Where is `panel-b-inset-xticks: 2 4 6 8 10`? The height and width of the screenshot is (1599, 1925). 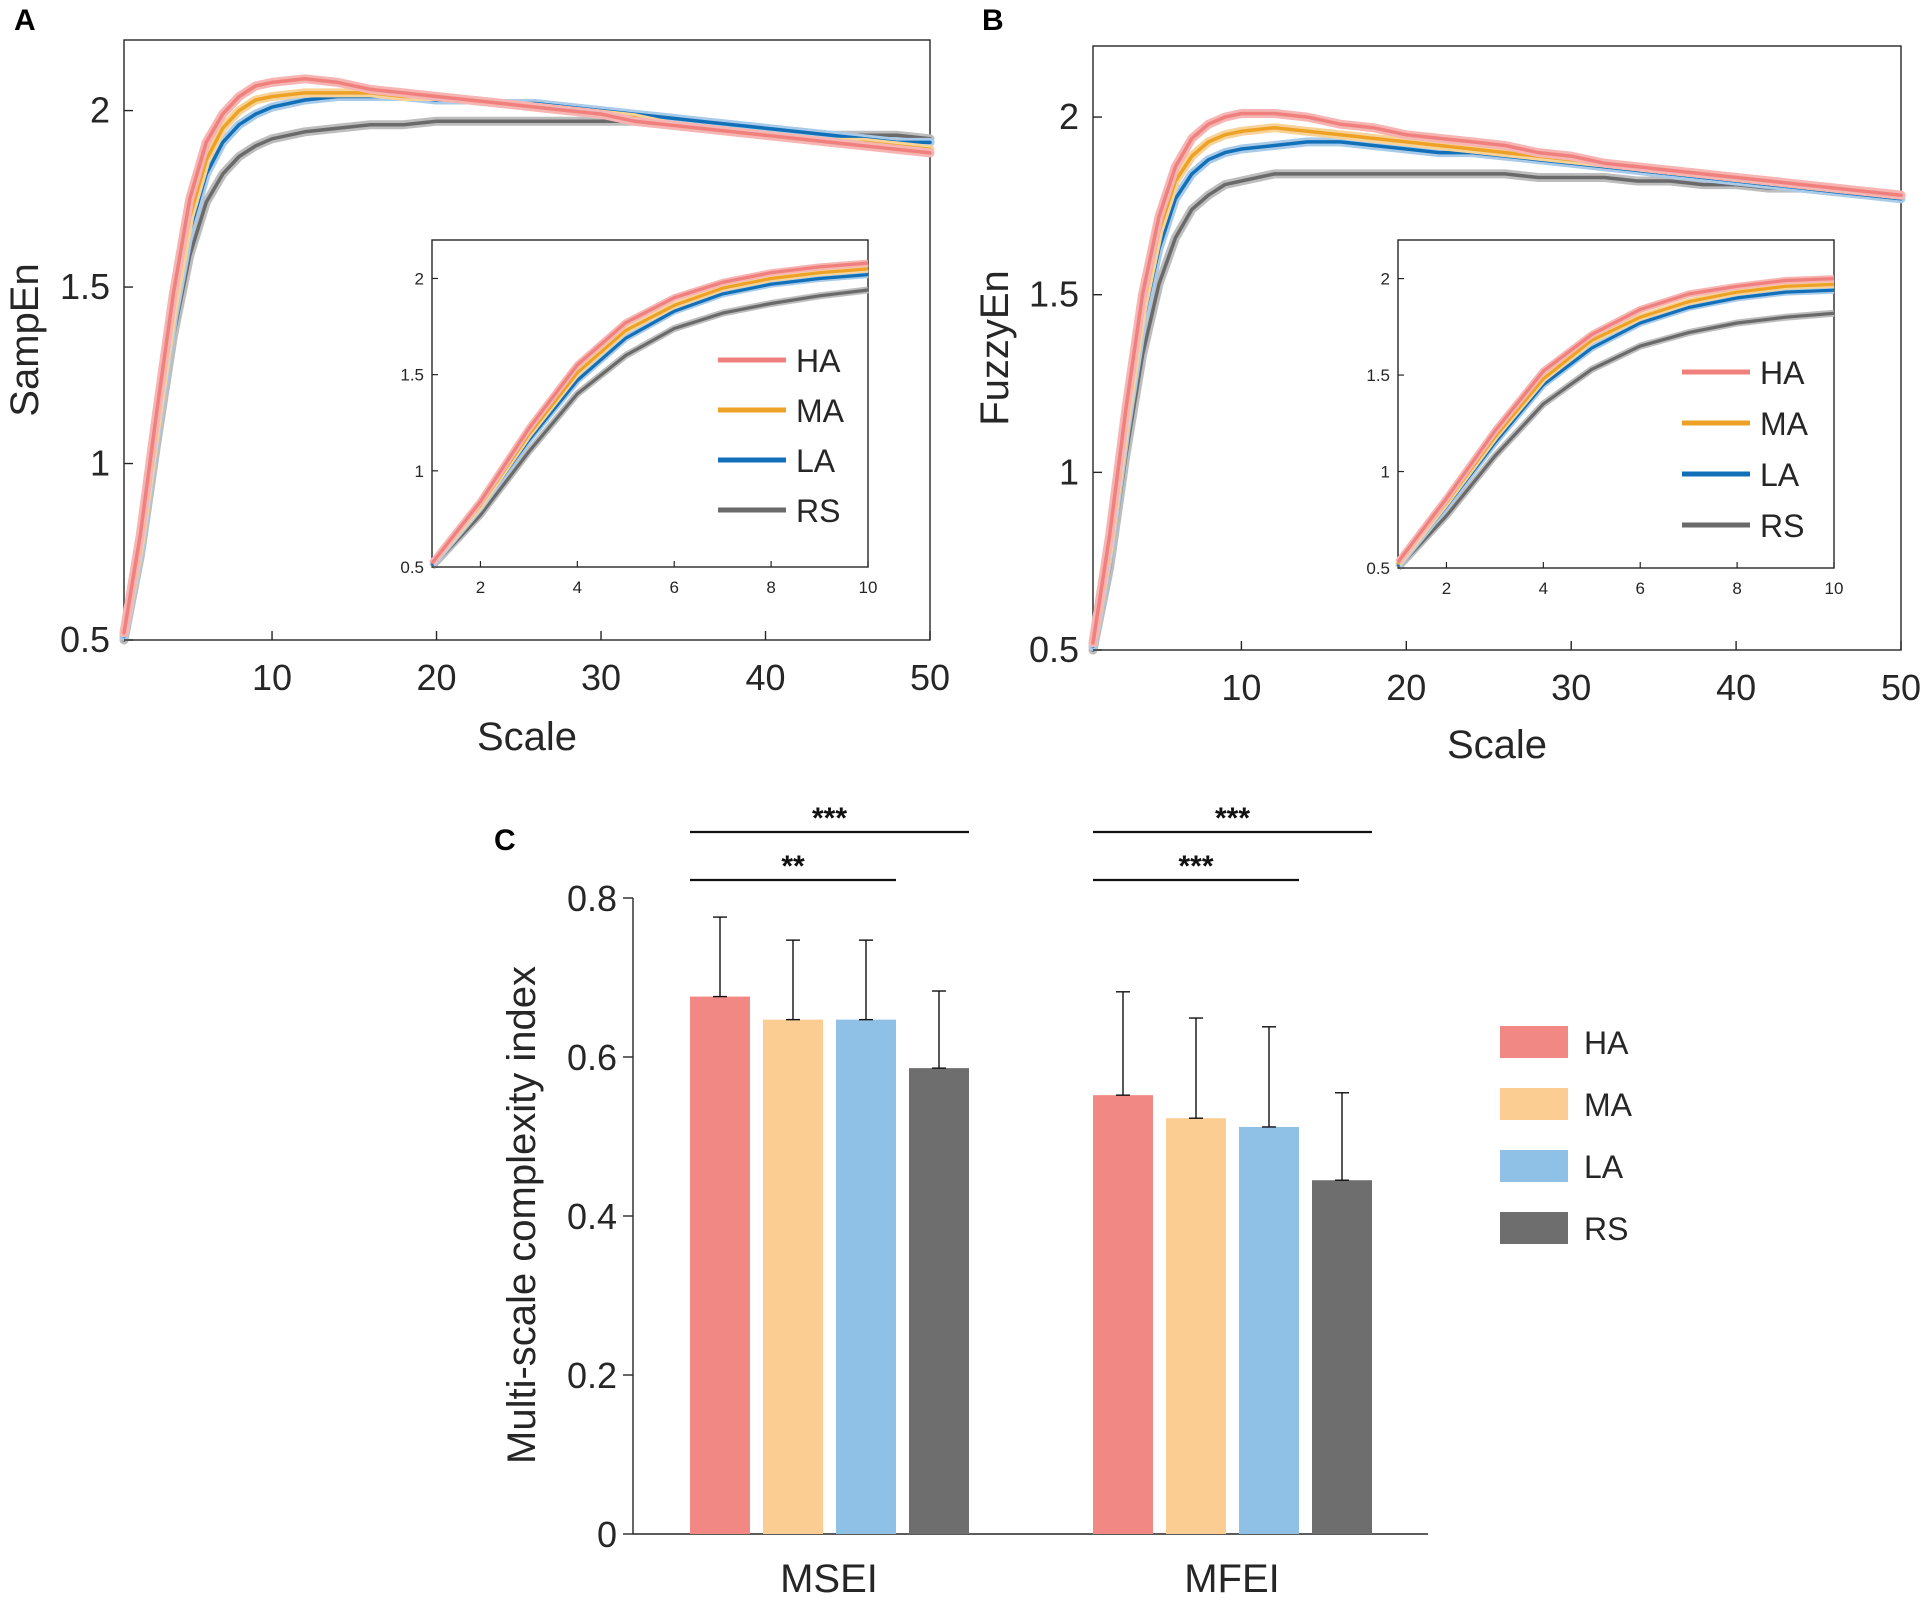
panel-b-inset-xticks: 2 4 6 8 10 is located at coordinates (1643, 580).